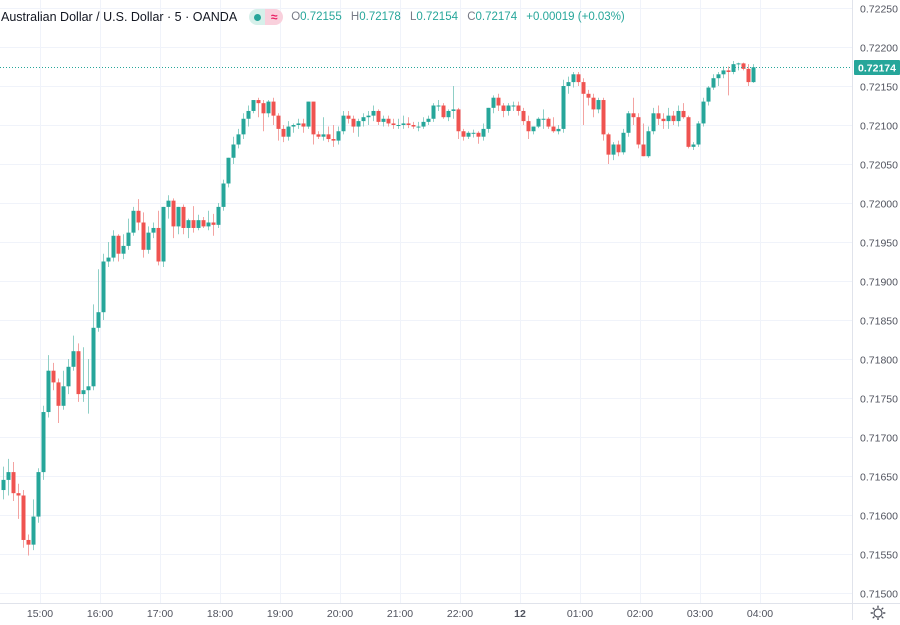 This screenshot has width=900, height=625. I want to click on high-label: H, so click(355, 17).